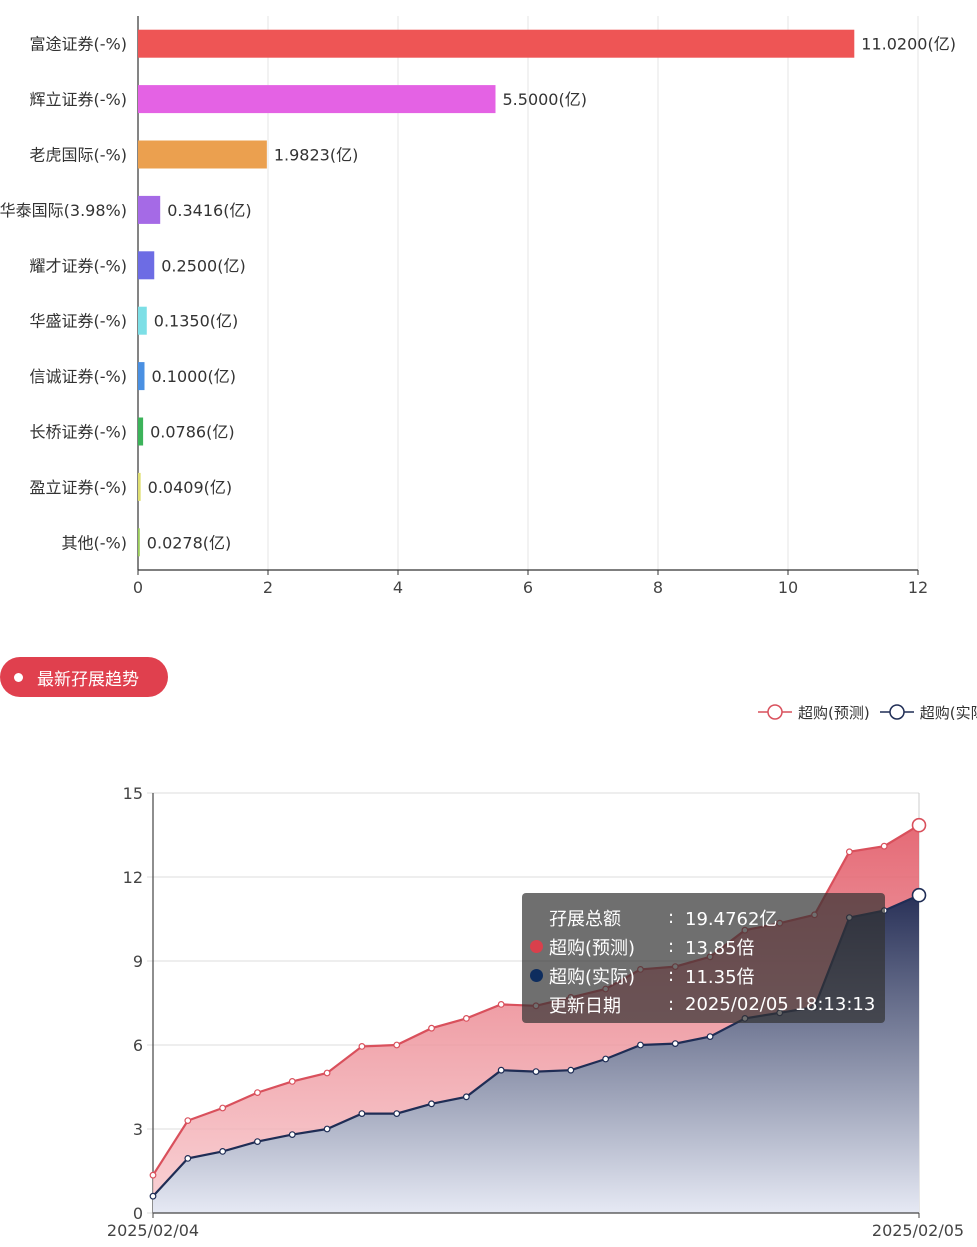 The image size is (977, 1247). I want to click on data-label: 5.5000(亿), so click(545, 99).